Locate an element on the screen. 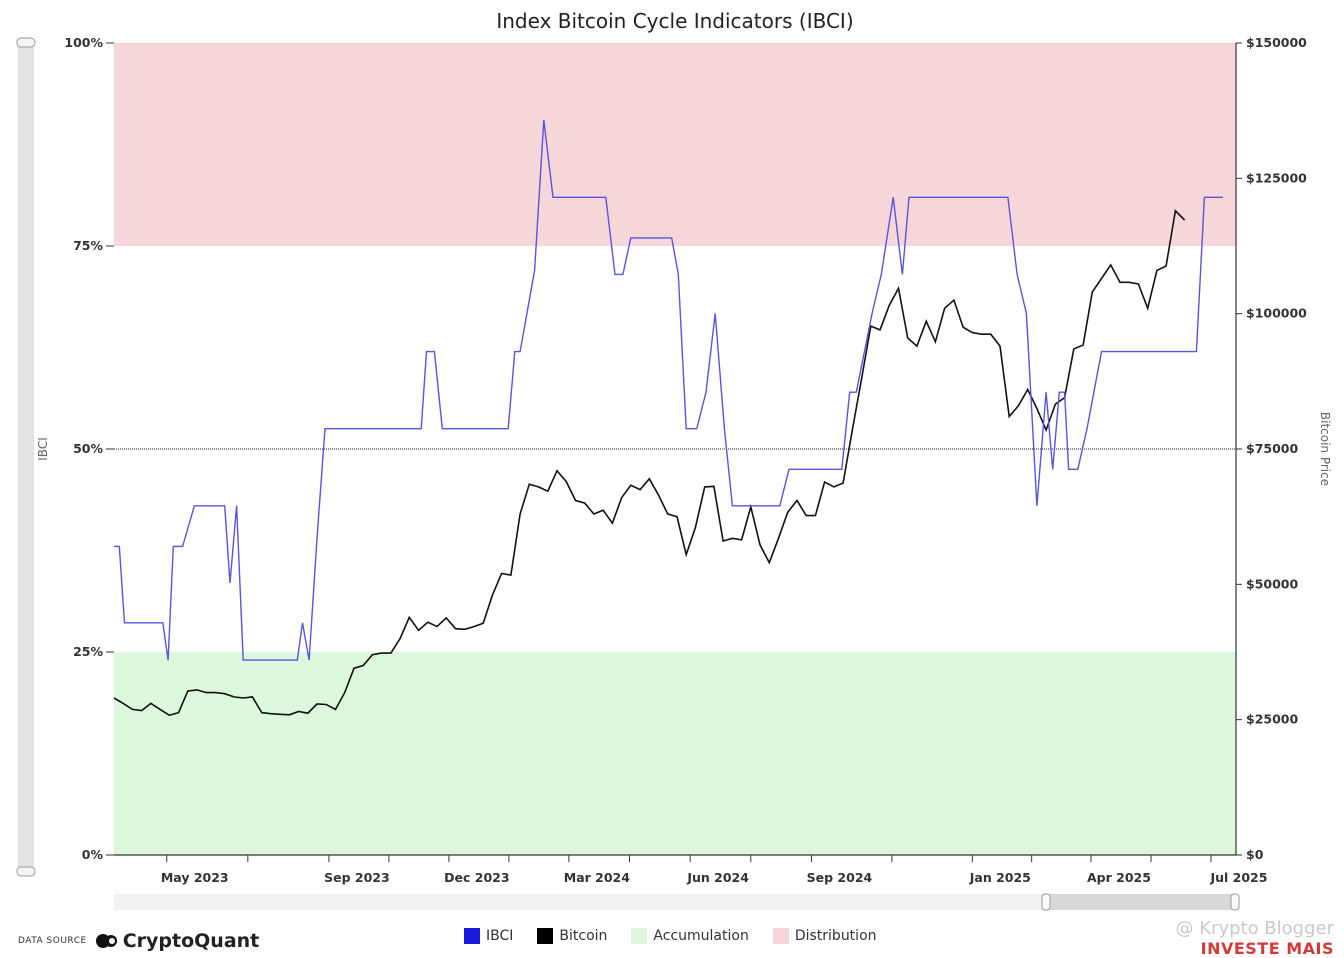  x-tick-label: Apr 2025 is located at coordinates (1119, 877).